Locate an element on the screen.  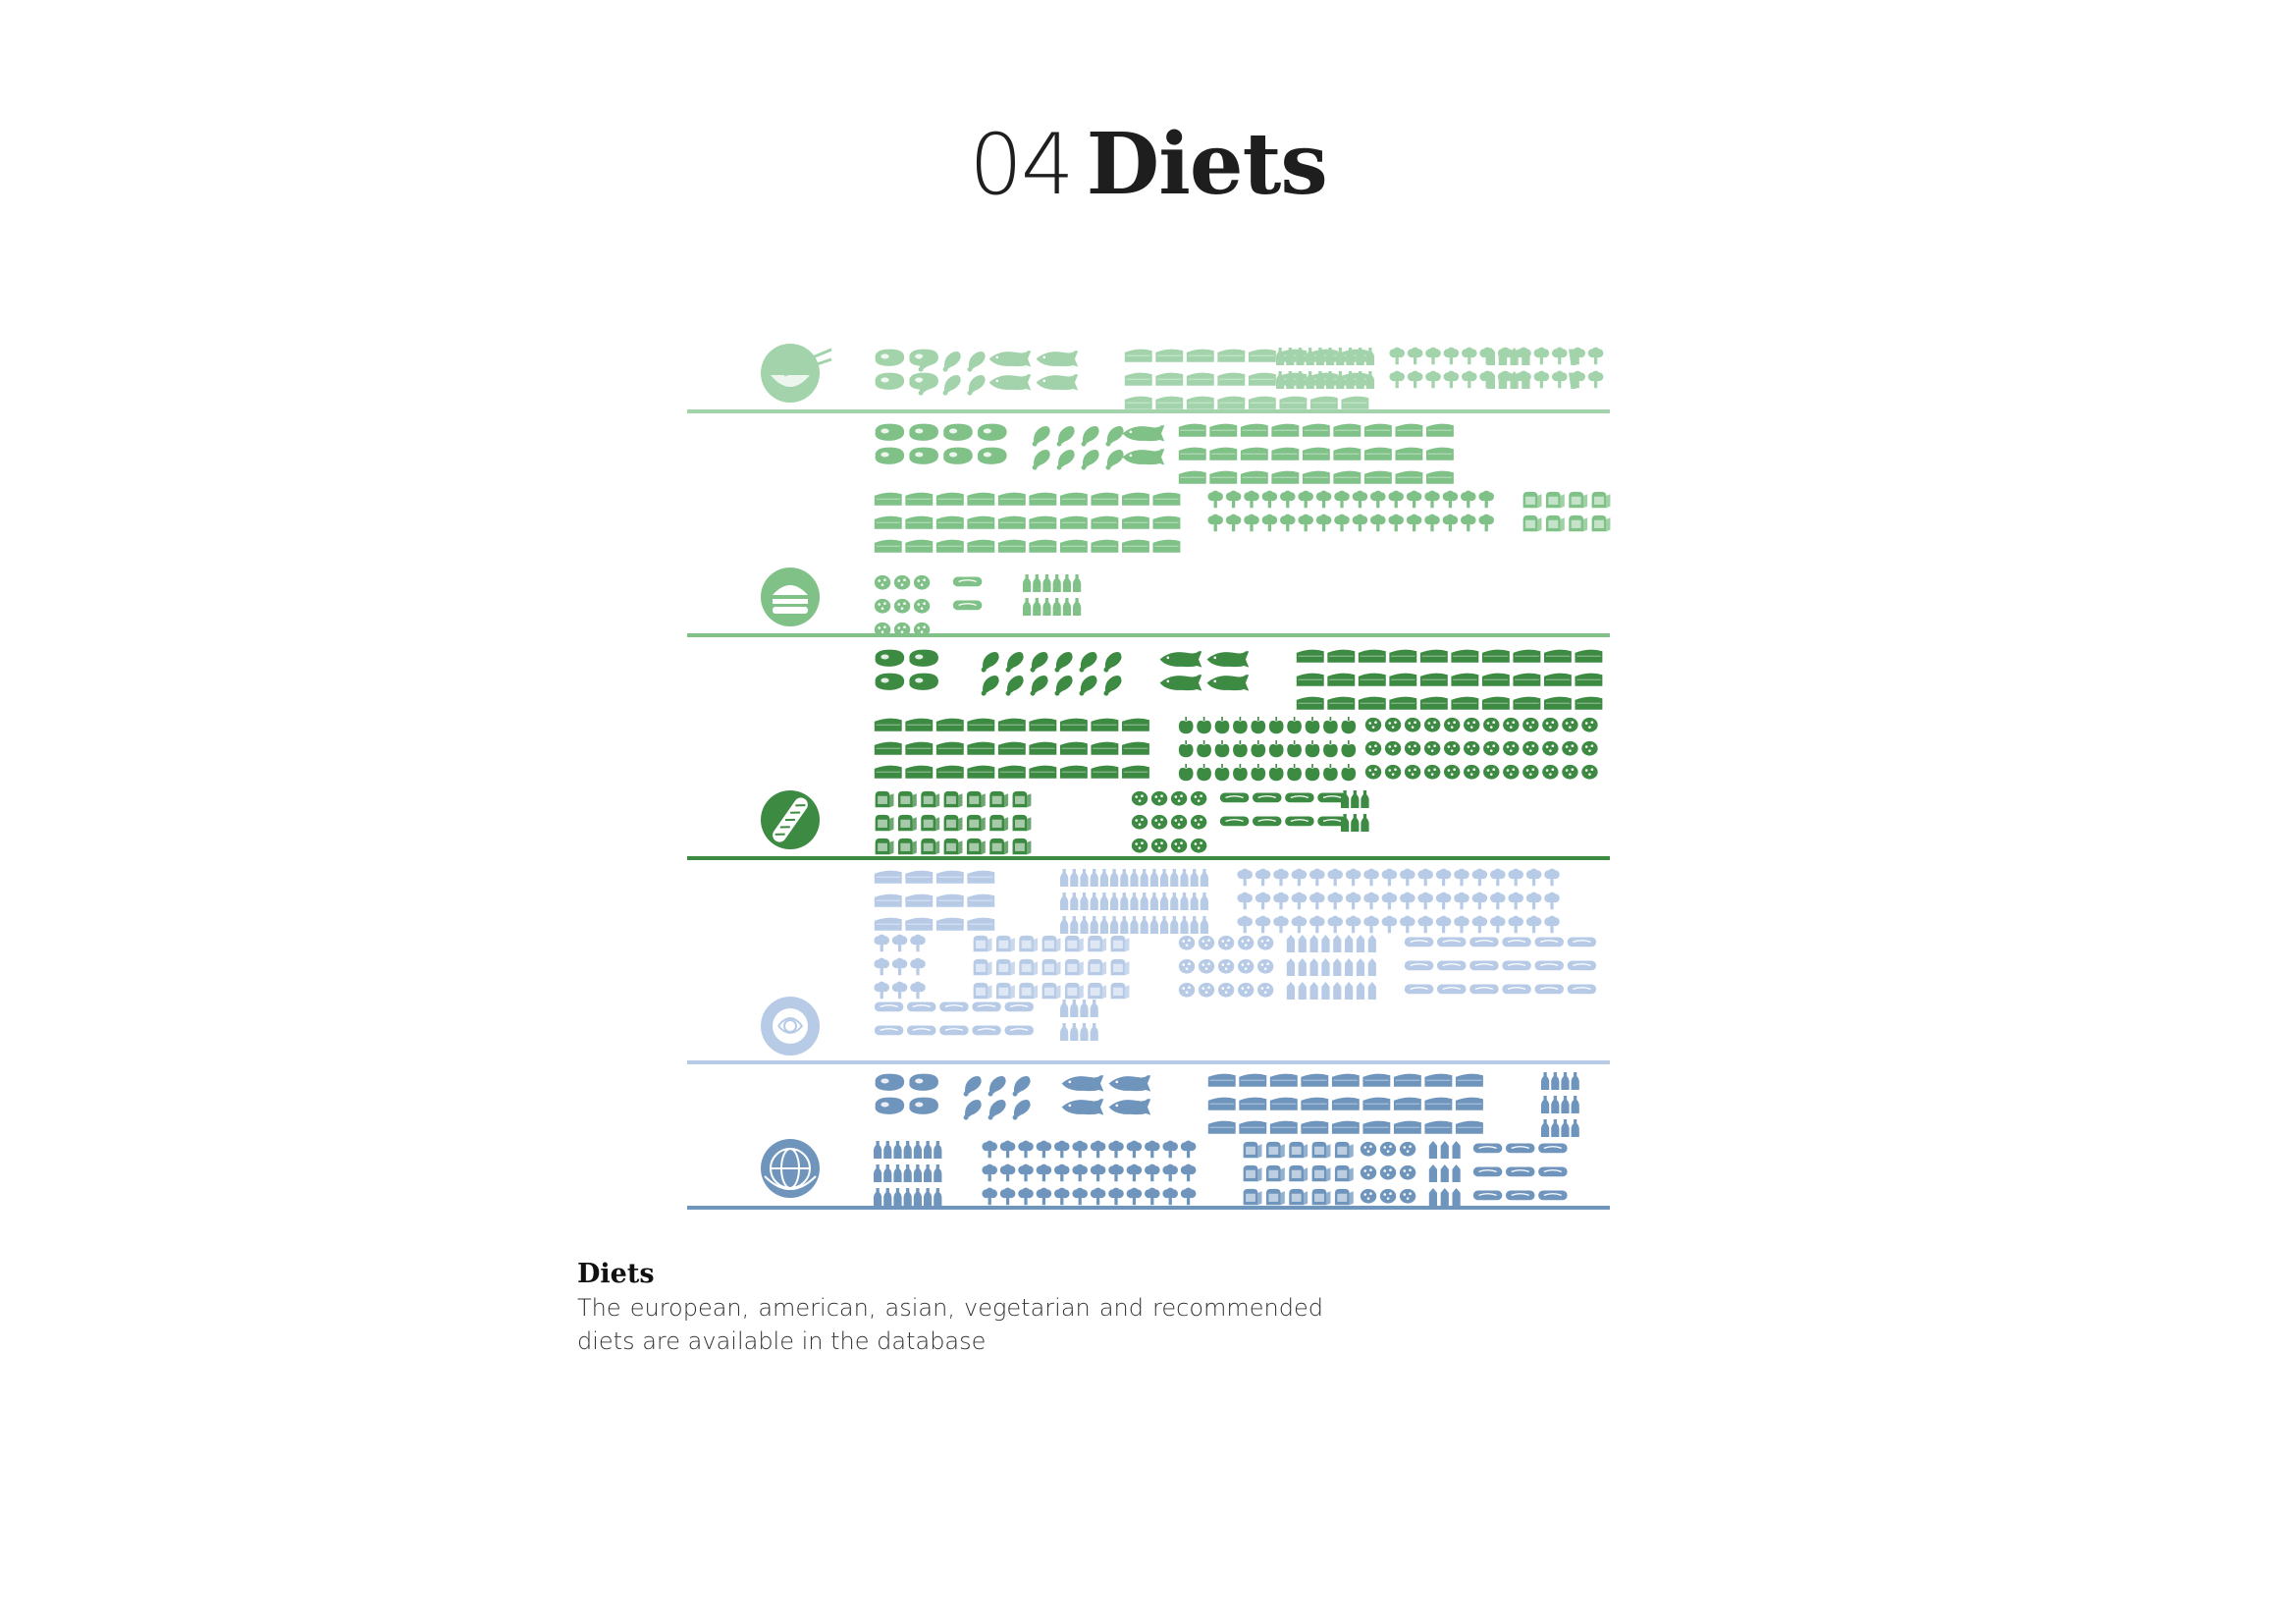
drumstick-icon is located at coordinates (1114, 436).